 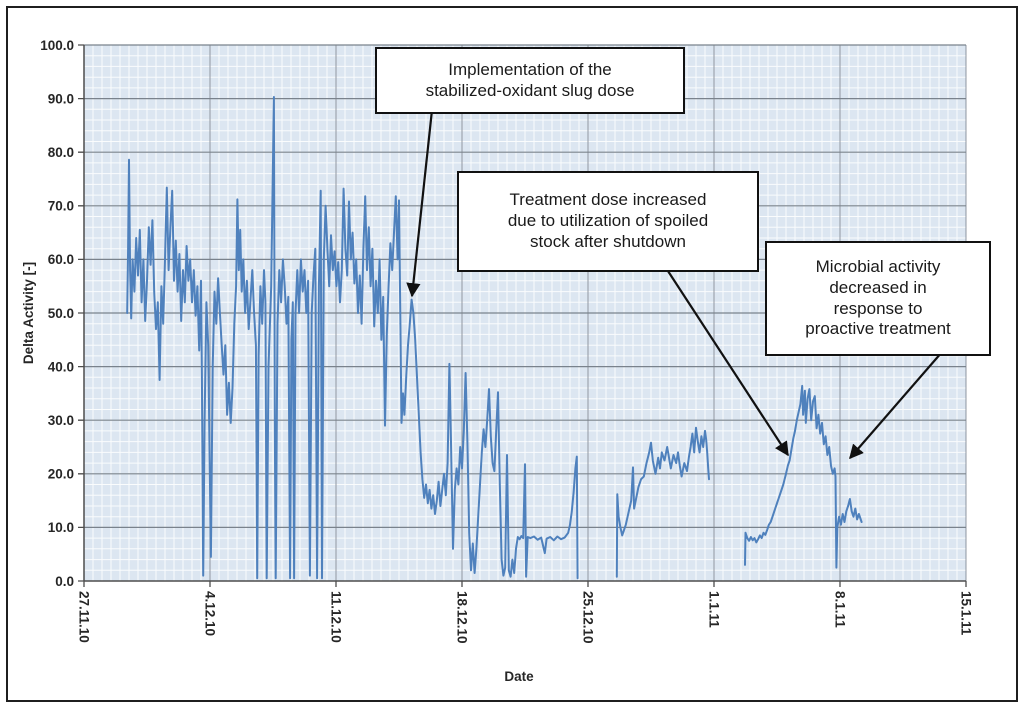 What do you see at coordinates (61, 152) in the screenshot?
I see `y-tick-label: 80.0` at bounding box center [61, 152].